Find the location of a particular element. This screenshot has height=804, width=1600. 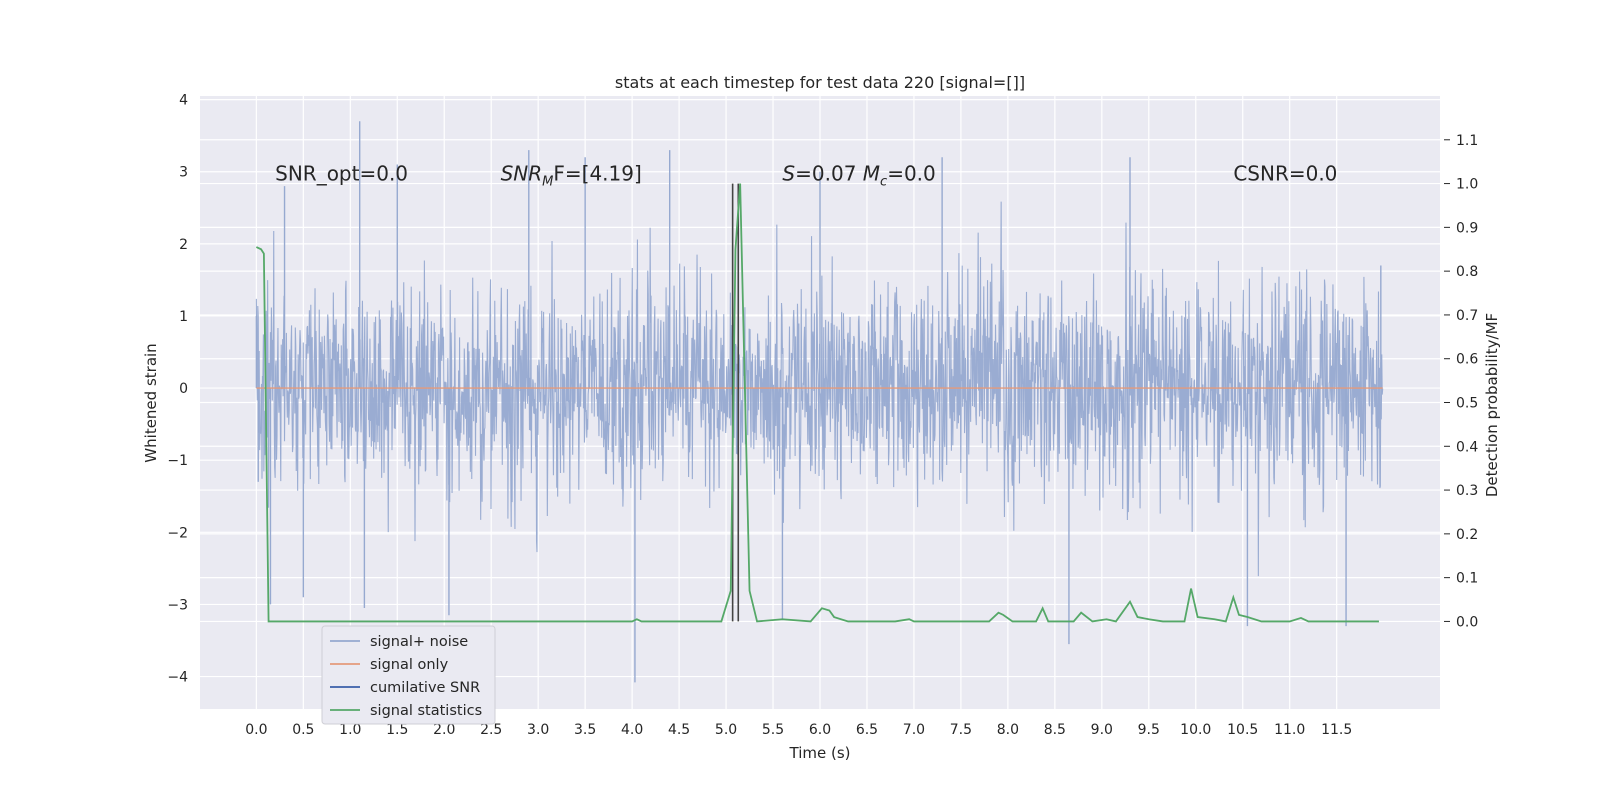

y-right-tick-label: 0.2 is located at coordinates (1467, 535).